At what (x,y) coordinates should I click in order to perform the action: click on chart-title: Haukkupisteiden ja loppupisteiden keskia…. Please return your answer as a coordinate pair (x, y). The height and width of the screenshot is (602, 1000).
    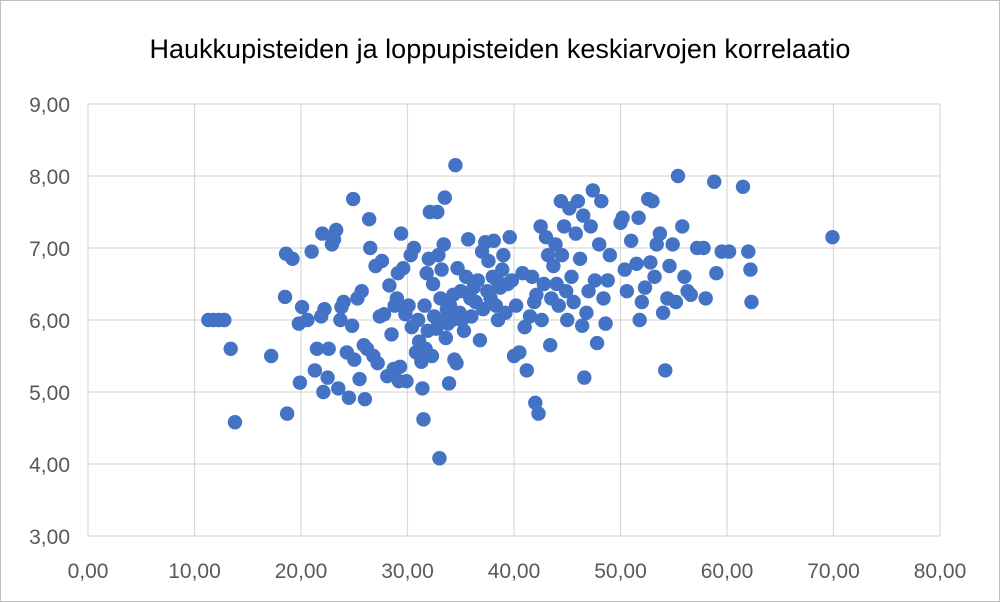
    Looking at the image, I should click on (500, 49).